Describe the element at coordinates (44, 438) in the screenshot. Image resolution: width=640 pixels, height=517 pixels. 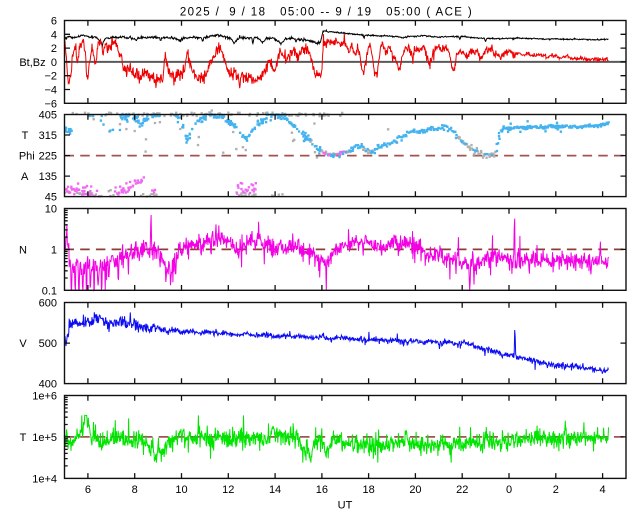
I see `svg-text: 1e+5` at that location.